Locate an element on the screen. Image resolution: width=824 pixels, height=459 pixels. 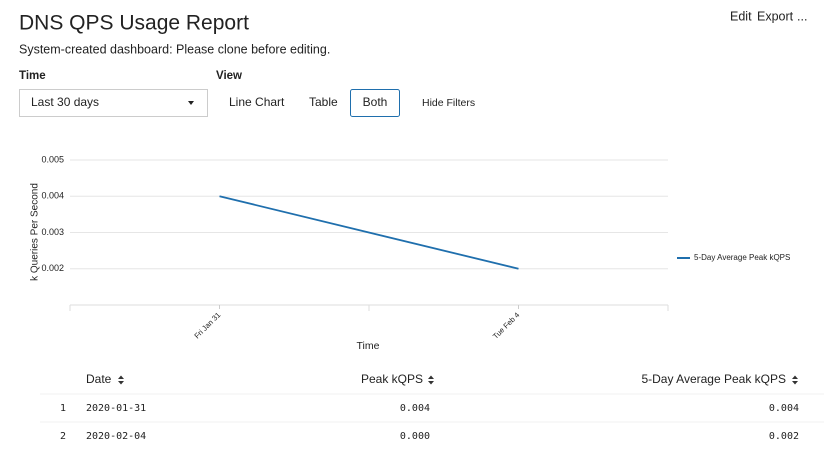
column-header: Peak kQPS is located at coordinates (392, 379).